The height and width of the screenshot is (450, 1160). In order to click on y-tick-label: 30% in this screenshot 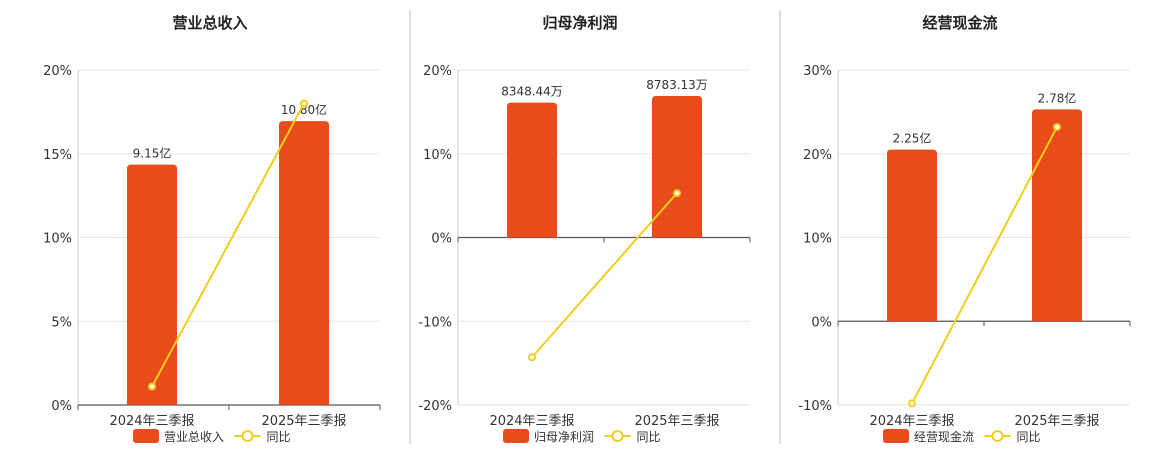, I will do `click(817, 71)`.